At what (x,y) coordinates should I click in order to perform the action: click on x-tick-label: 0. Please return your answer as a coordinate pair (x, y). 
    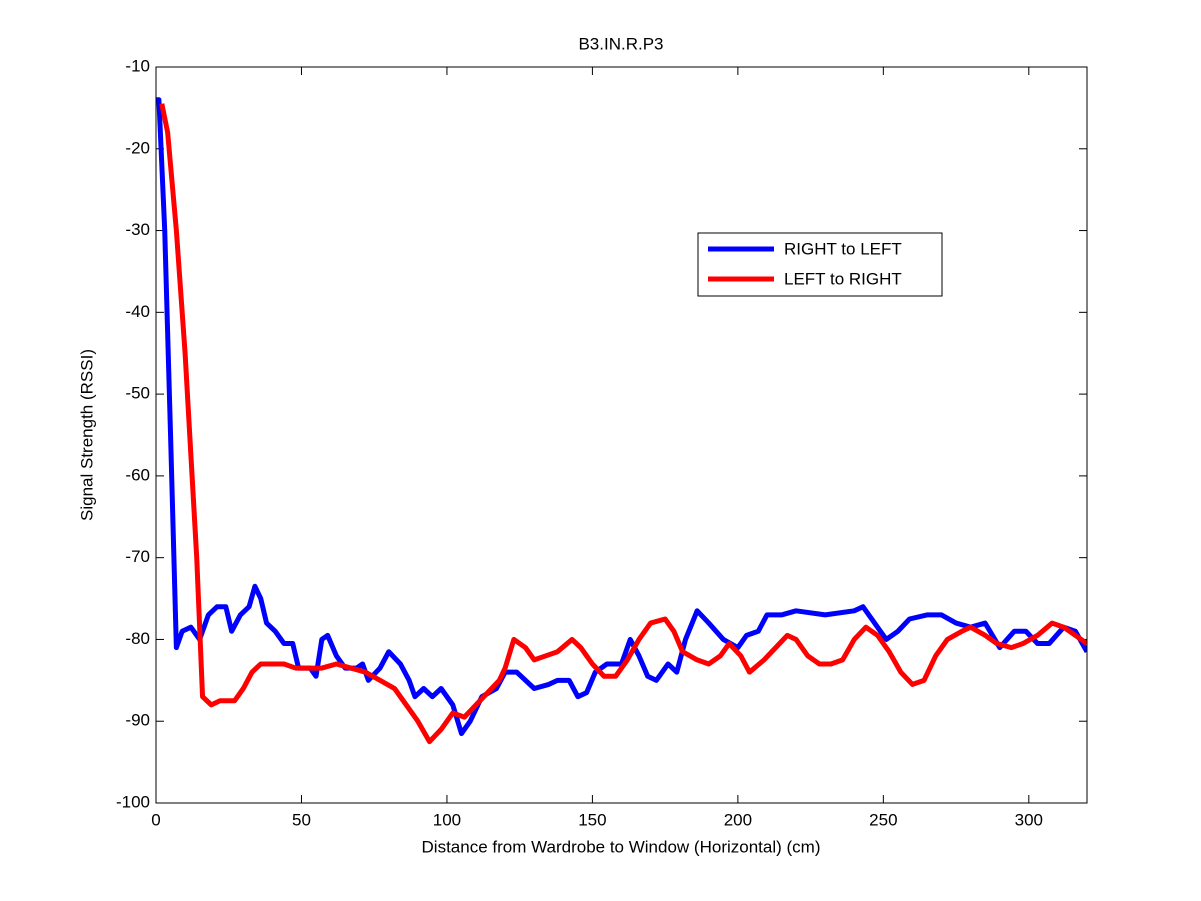
    Looking at the image, I should click on (155, 819).